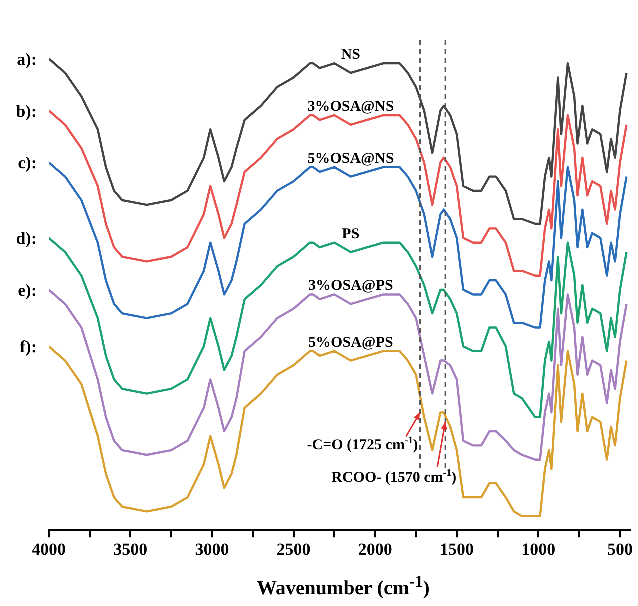 The height and width of the screenshot is (606, 638). What do you see at coordinates (28, 290) in the screenshot?
I see `annotation: e):` at bounding box center [28, 290].